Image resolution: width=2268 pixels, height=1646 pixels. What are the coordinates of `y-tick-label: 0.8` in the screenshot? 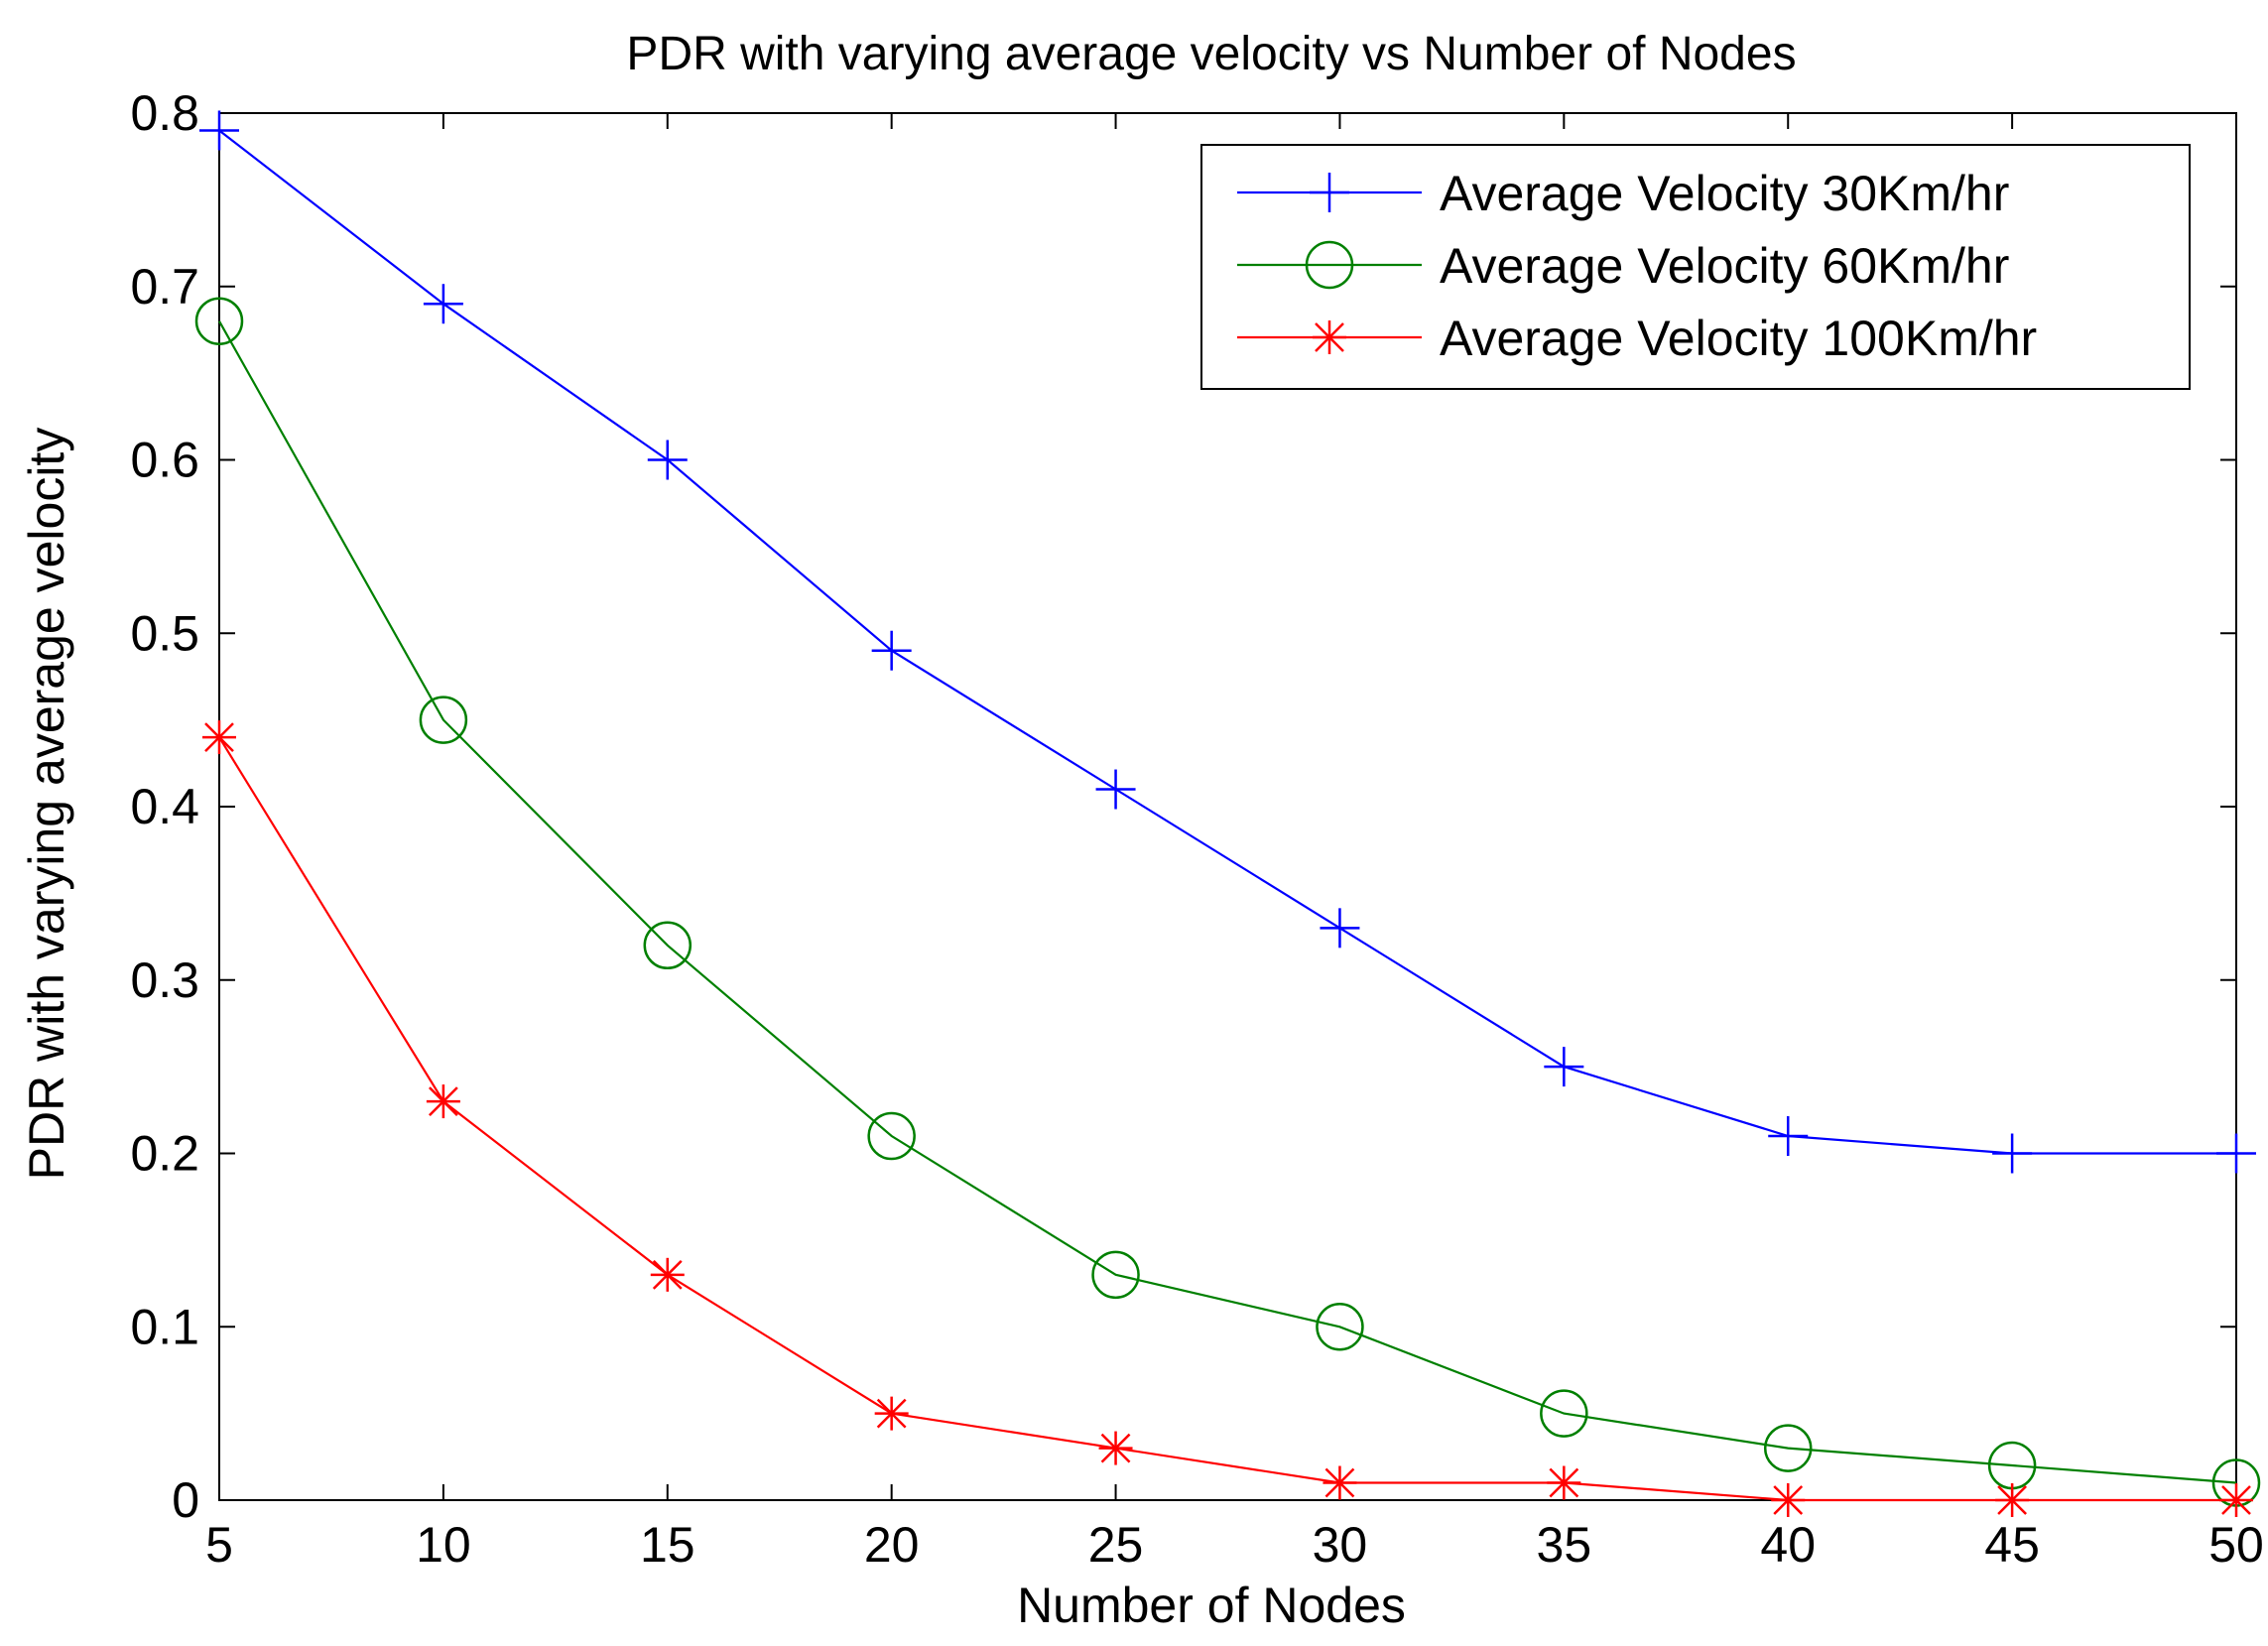 It's located at (164, 113).